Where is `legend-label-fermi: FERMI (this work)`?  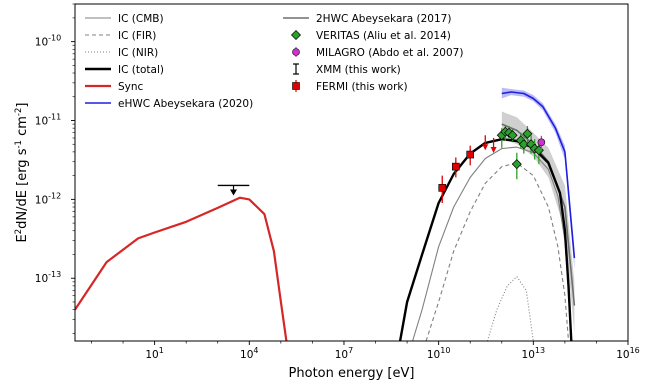
legend-label-fermi: FERMI (this work) is located at coordinates (362, 87).